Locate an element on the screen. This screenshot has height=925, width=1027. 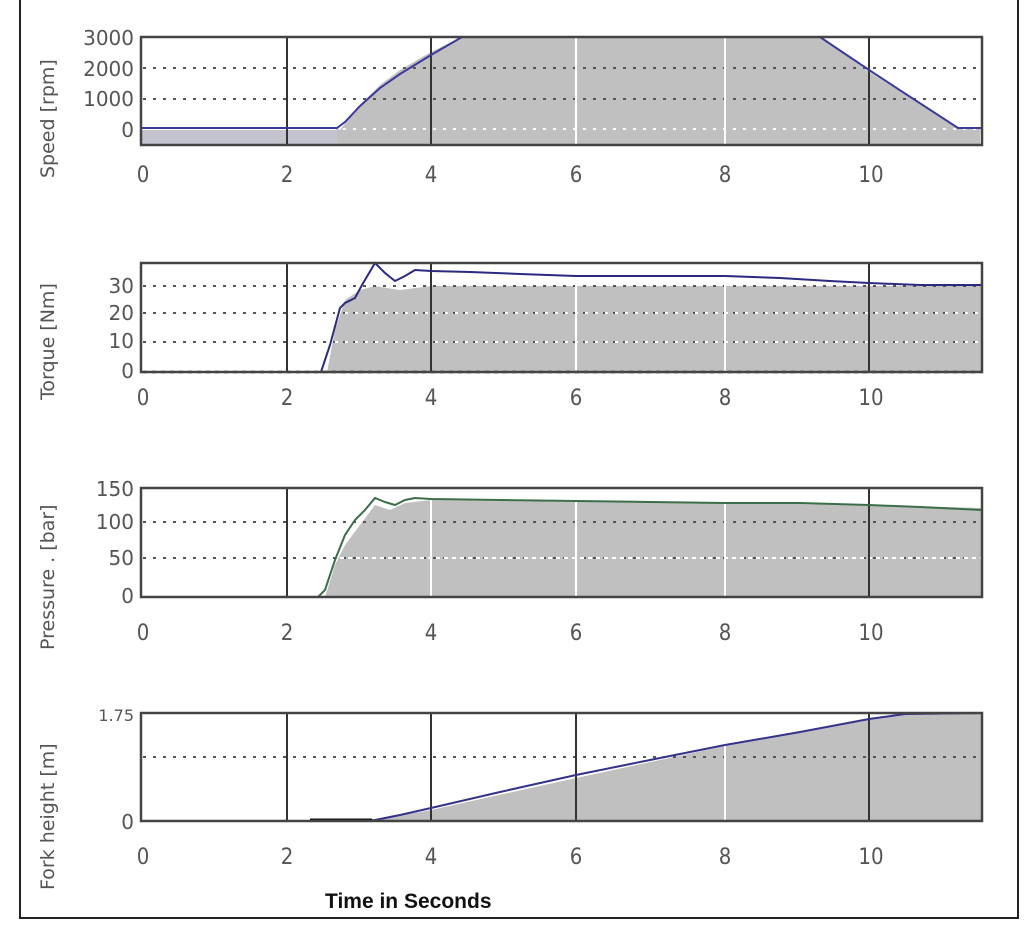
speed-fill-area is located at coordinates (657, 91).